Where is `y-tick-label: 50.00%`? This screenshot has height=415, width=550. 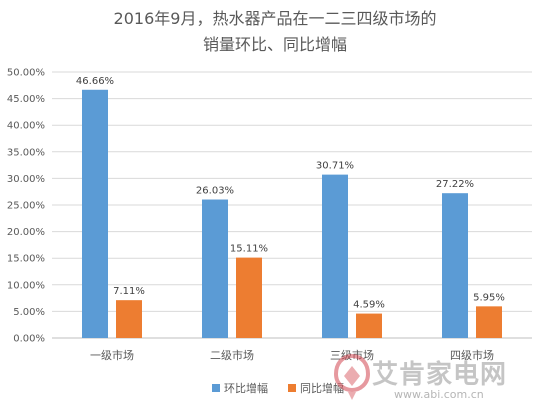 y-tick-label: 50.00% is located at coordinates (26, 73).